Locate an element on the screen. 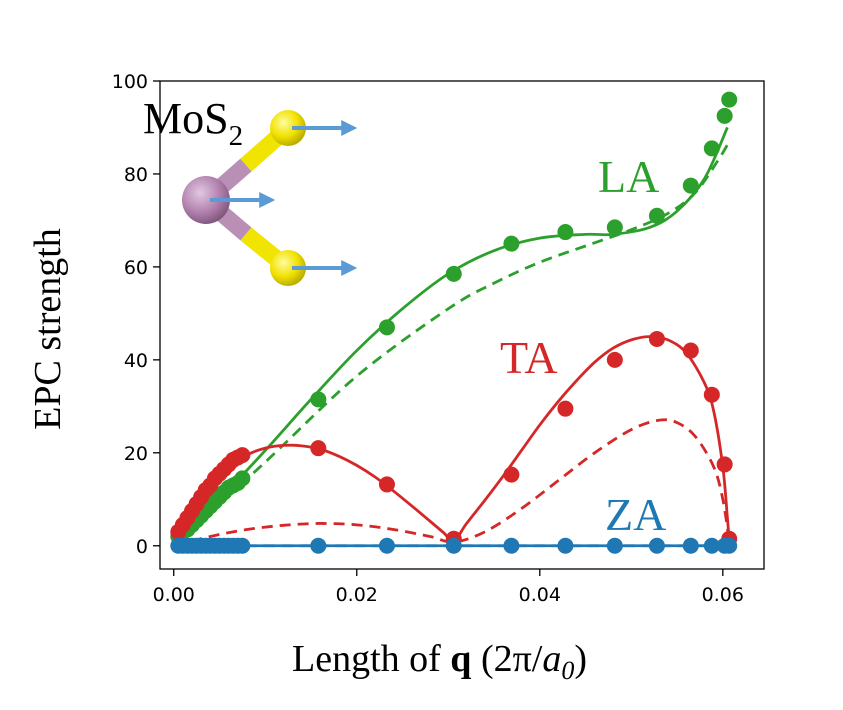 This screenshot has width=843, height=710. sulfur-atom-top is located at coordinates (288, 128).